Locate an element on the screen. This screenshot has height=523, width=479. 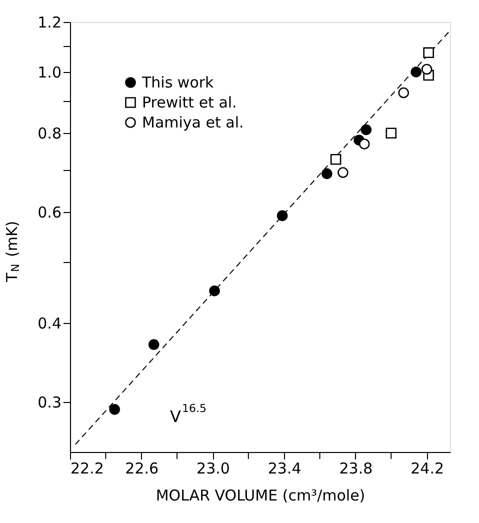
y-tick-label: 0.6 is located at coordinates (50, 213).